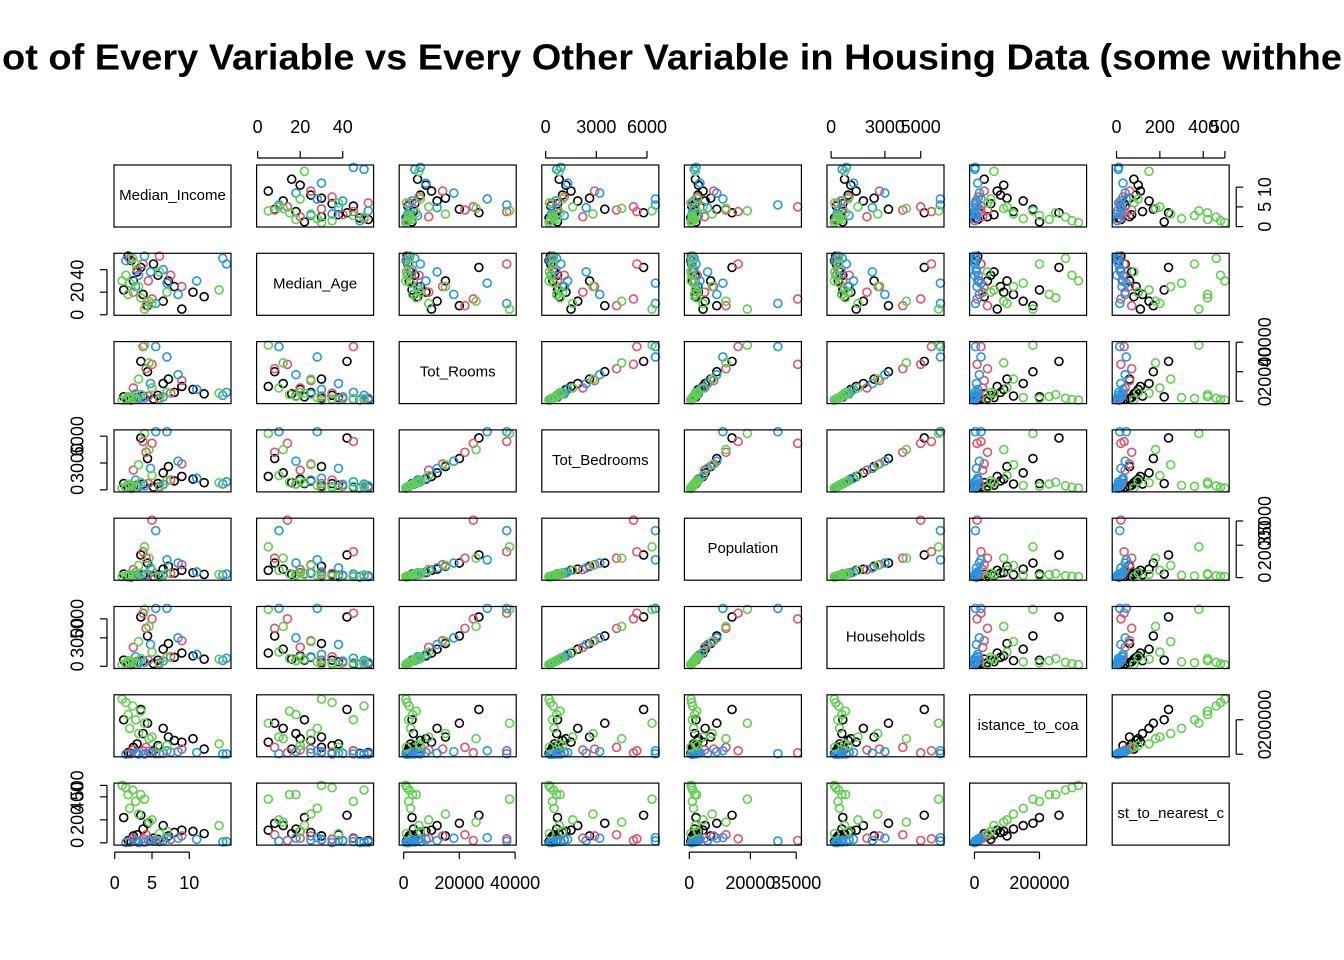 Image resolution: width=1344 pixels, height=960 pixels. Describe the element at coordinates (189, 883) in the screenshot. I see `tick-label: 10` at that location.